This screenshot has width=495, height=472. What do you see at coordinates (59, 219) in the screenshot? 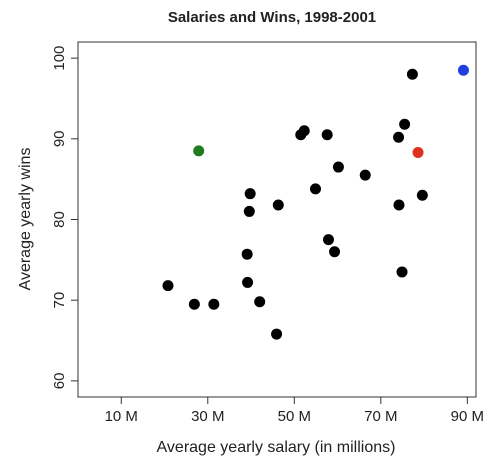
I see `y-tick-label: 80` at bounding box center [59, 219].